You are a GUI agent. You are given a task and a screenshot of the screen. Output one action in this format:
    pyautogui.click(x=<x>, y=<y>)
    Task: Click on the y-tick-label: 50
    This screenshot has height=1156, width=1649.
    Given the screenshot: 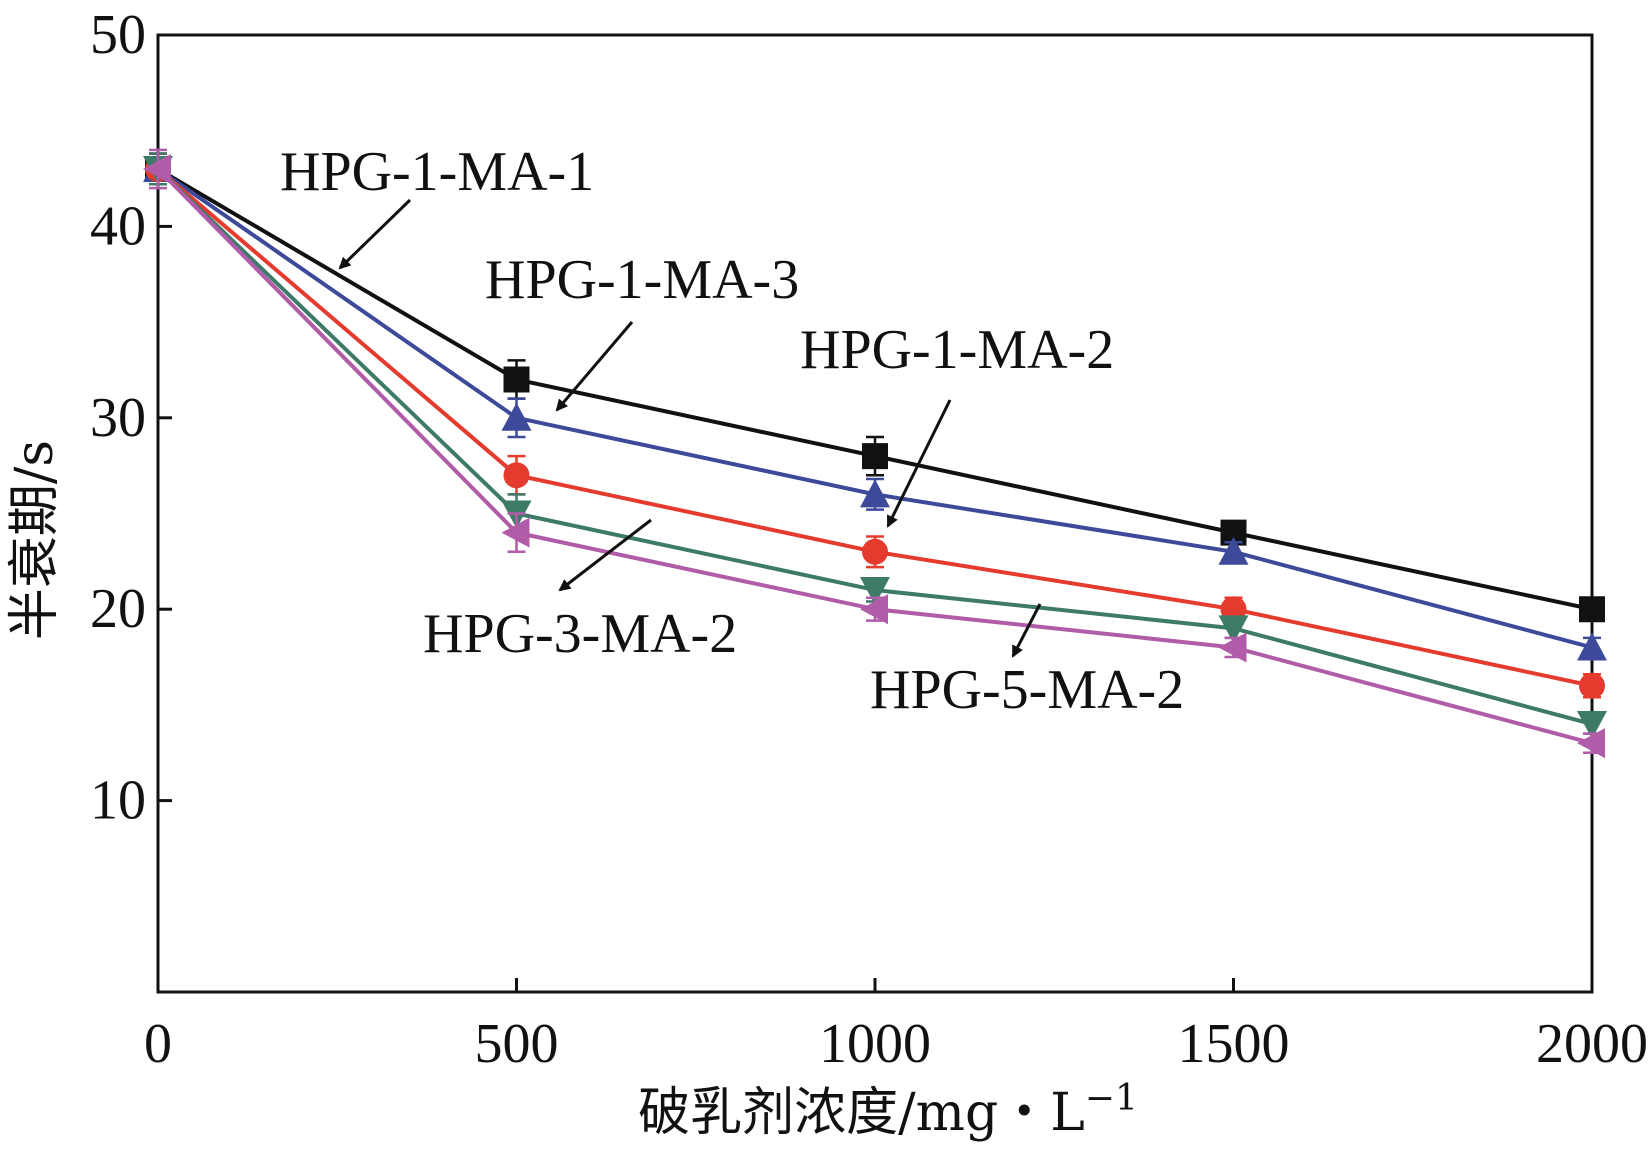 What is the action you would take?
    pyautogui.click(x=118, y=35)
    